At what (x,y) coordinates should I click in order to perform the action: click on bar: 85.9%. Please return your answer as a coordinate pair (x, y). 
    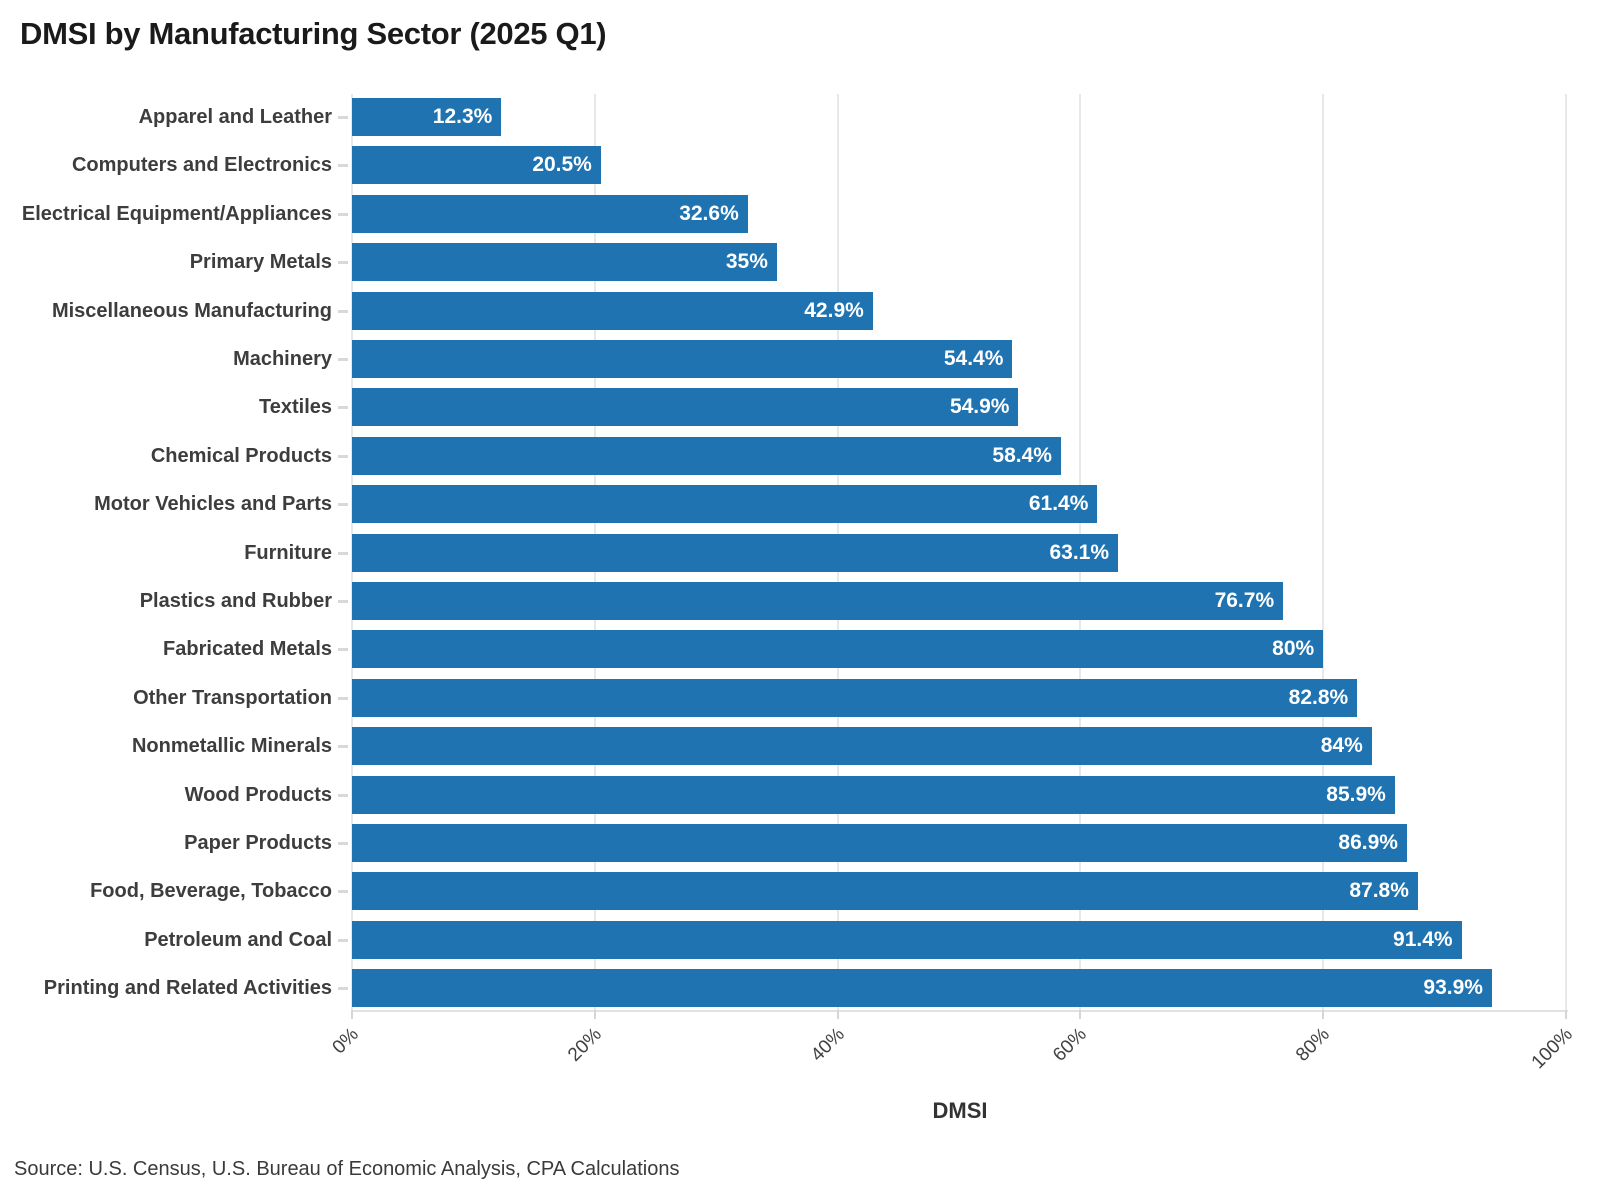
    Looking at the image, I should click on (873, 794).